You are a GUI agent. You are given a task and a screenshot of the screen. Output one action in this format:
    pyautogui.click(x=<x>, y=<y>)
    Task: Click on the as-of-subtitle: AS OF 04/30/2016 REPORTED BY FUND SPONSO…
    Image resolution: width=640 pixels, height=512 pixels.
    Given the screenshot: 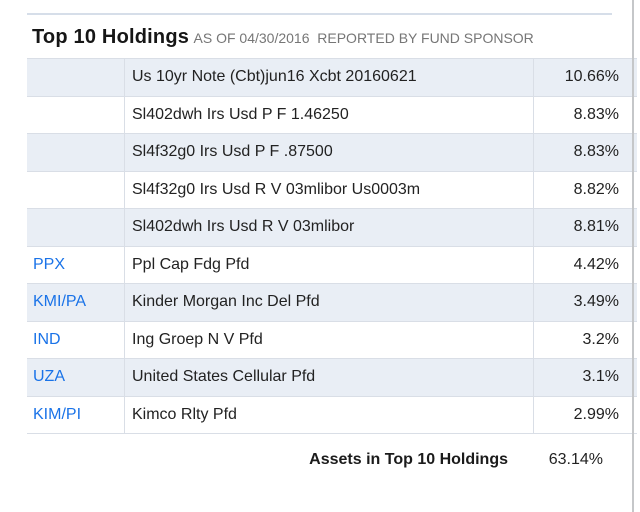 What is the action you would take?
    pyautogui.click(x=363, y=38)
    